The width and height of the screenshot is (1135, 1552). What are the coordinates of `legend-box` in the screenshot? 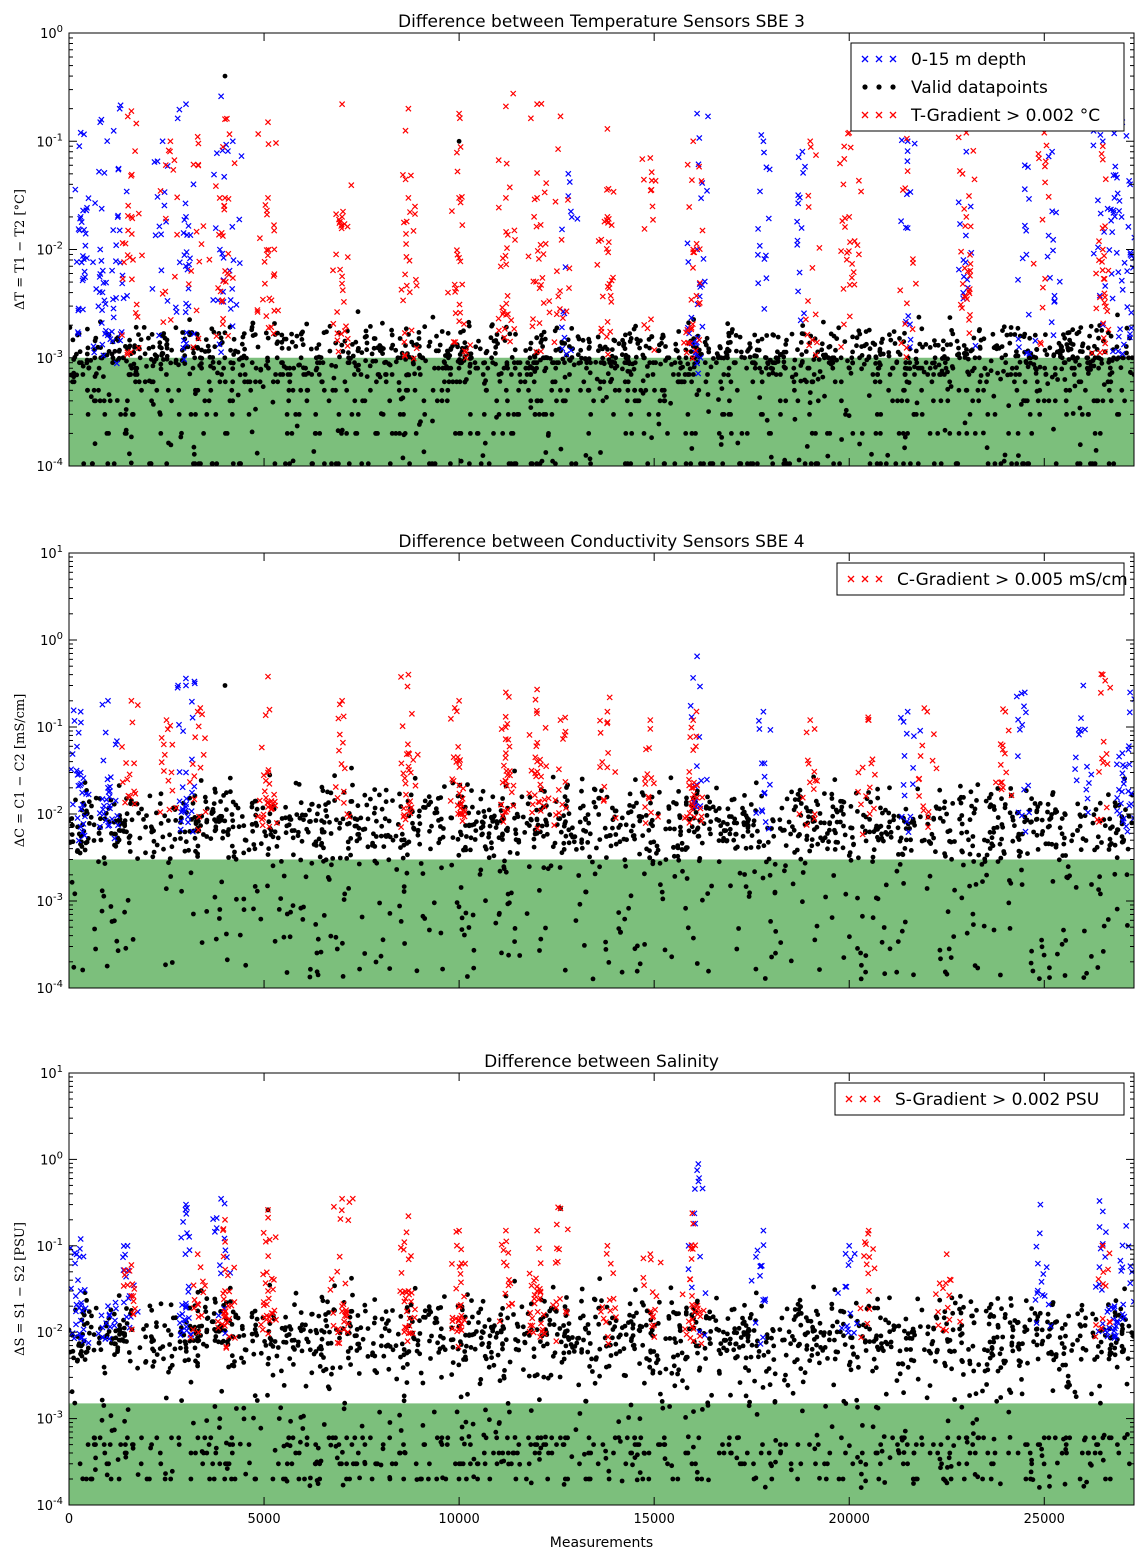 It's located at (987, 87).